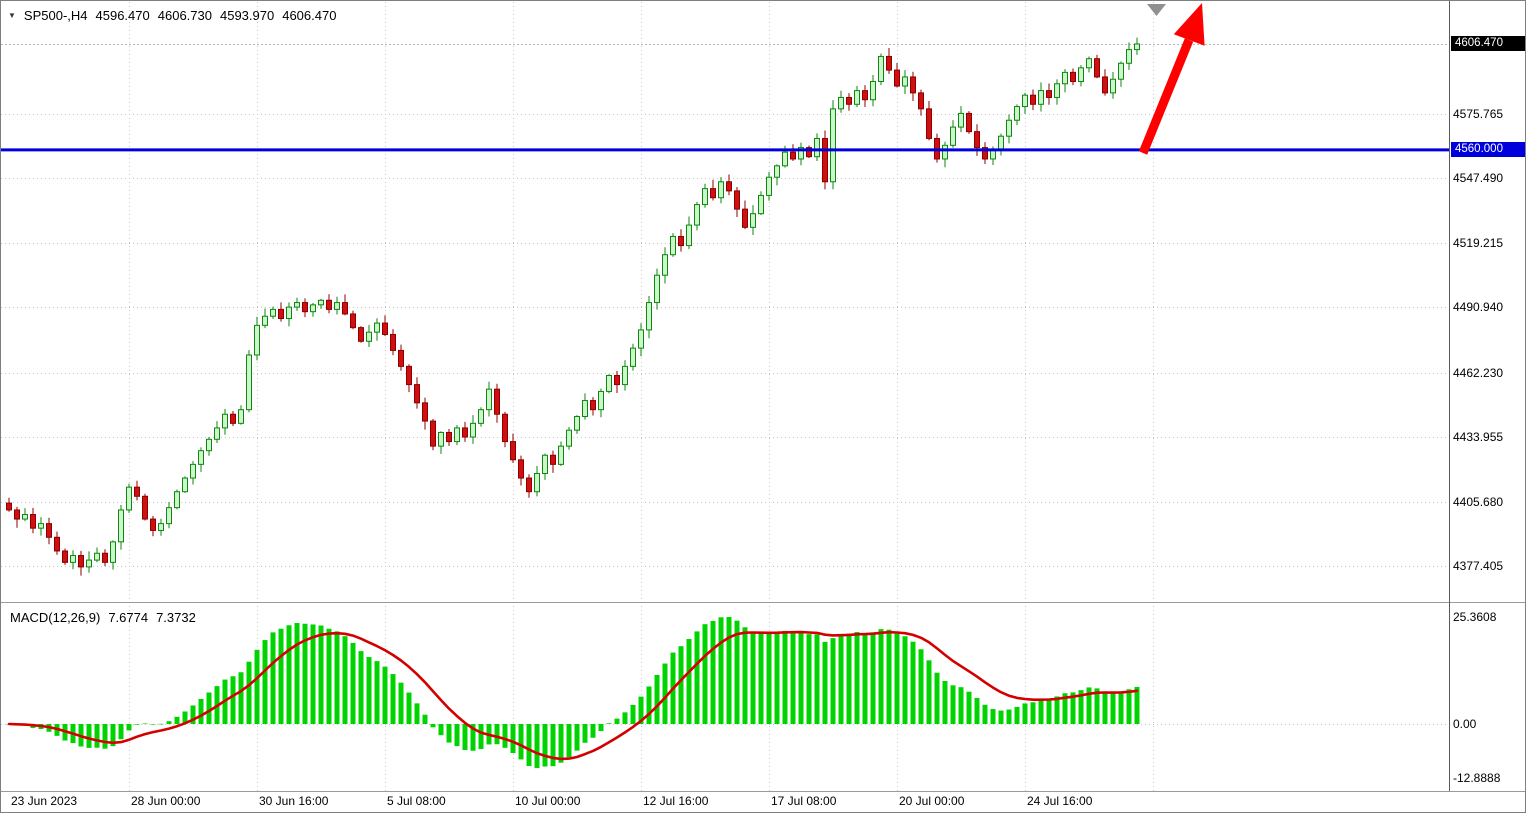 The width and height of the screenshot is (1526, 813). Describe the element at coordinates (1166, 96) in the screenshot. I see `trend-arrow` at that location.